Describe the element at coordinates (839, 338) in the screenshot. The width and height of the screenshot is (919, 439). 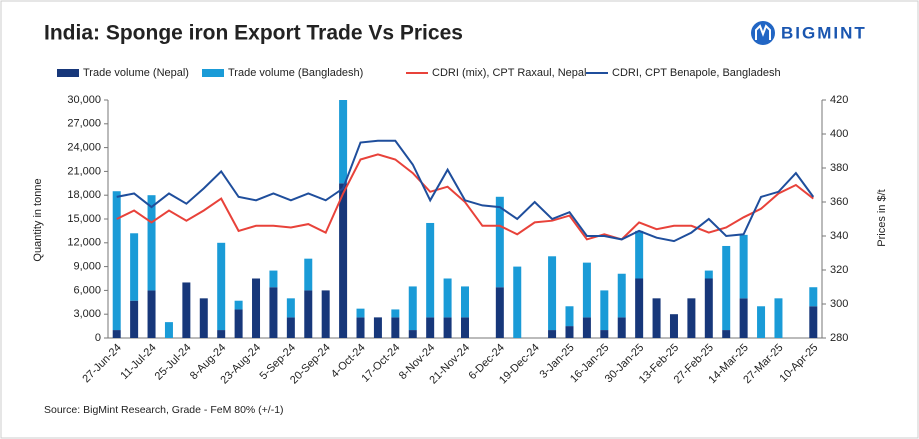
I see `y2-tick-label: 280` at that location.